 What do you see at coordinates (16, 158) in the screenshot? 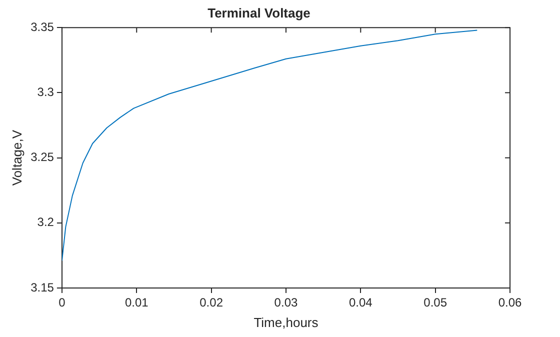
I see `y-axis-title: Voltage,V` at bounding box center [16, 158].